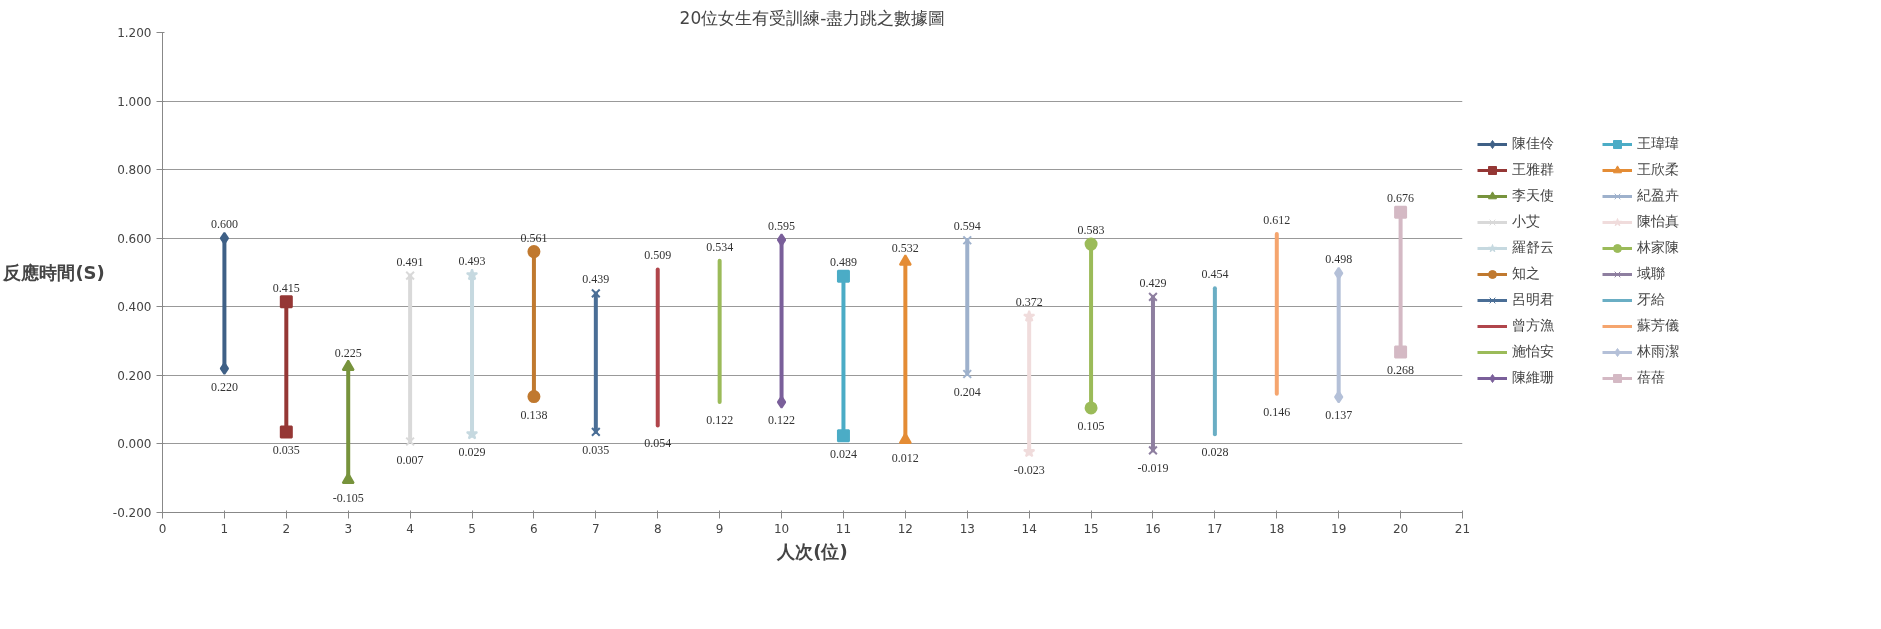  What do you see at coordinates (348, 497) in the screenshot?
I see `data-label: -0.105` at bounding box center [348, 497].